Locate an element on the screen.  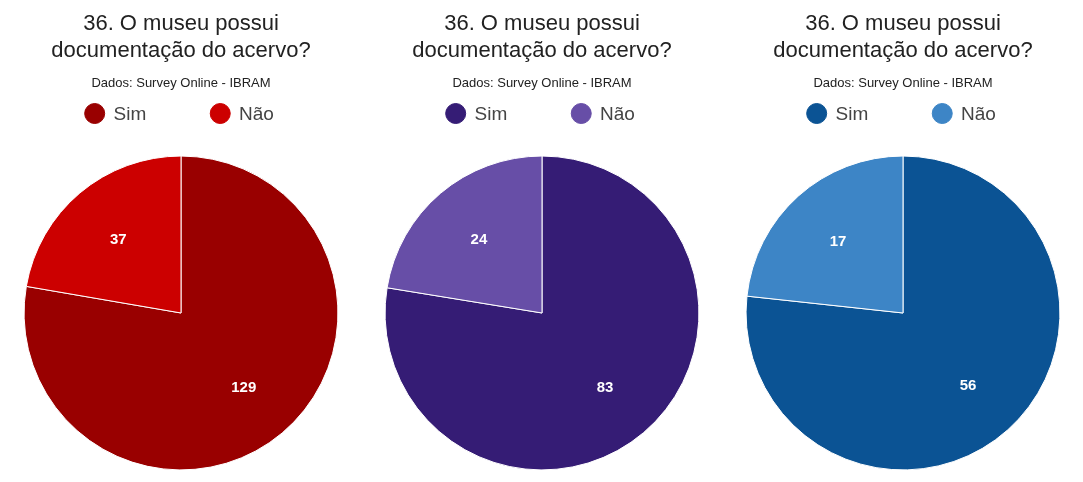
data-label: 24 is located at coordinates (479, 238).